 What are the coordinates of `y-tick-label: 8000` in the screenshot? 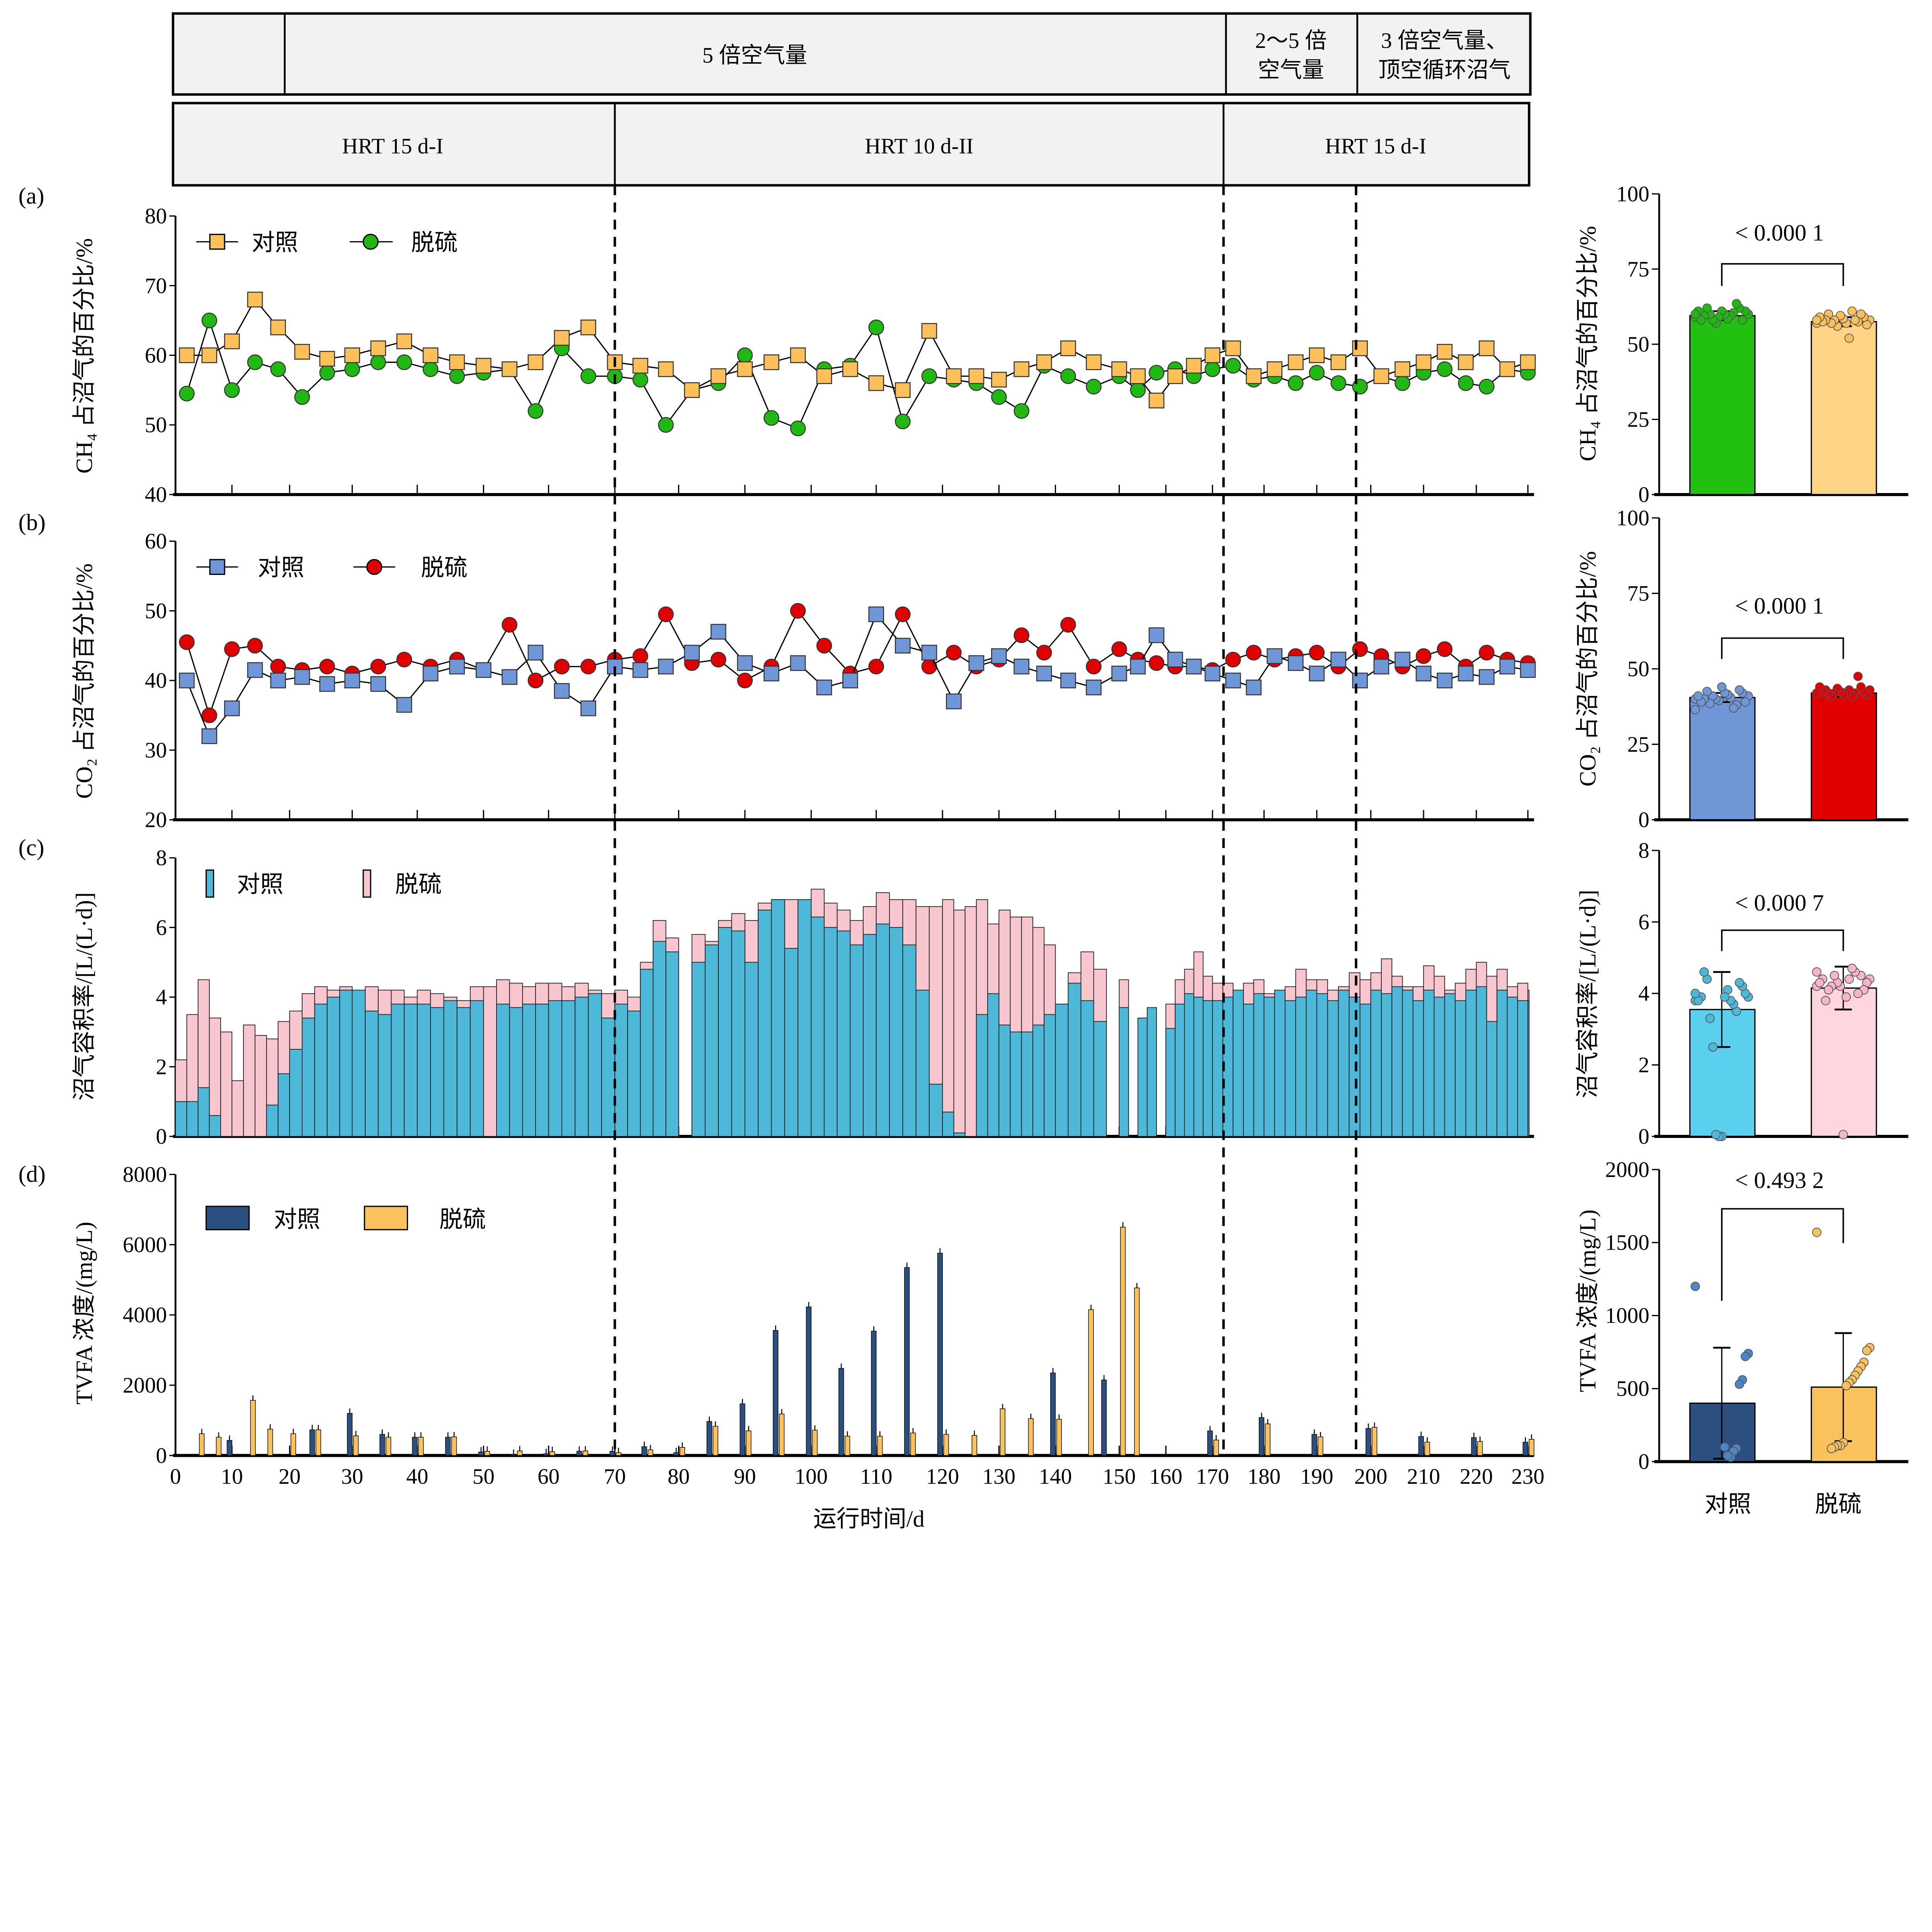 It's located at (145, 1175).